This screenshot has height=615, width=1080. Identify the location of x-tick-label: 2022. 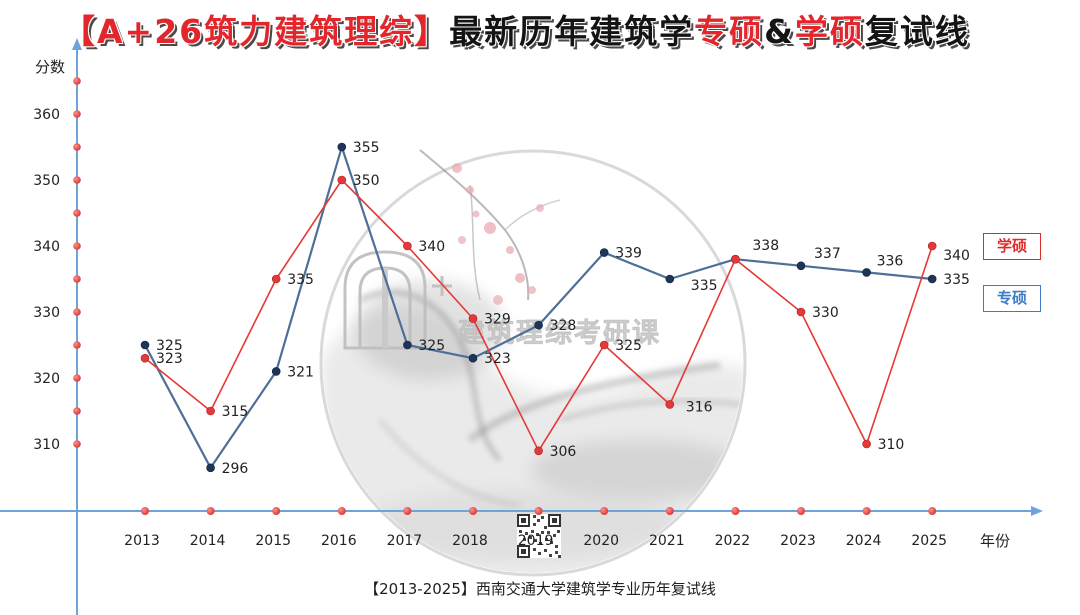
(733, 541).